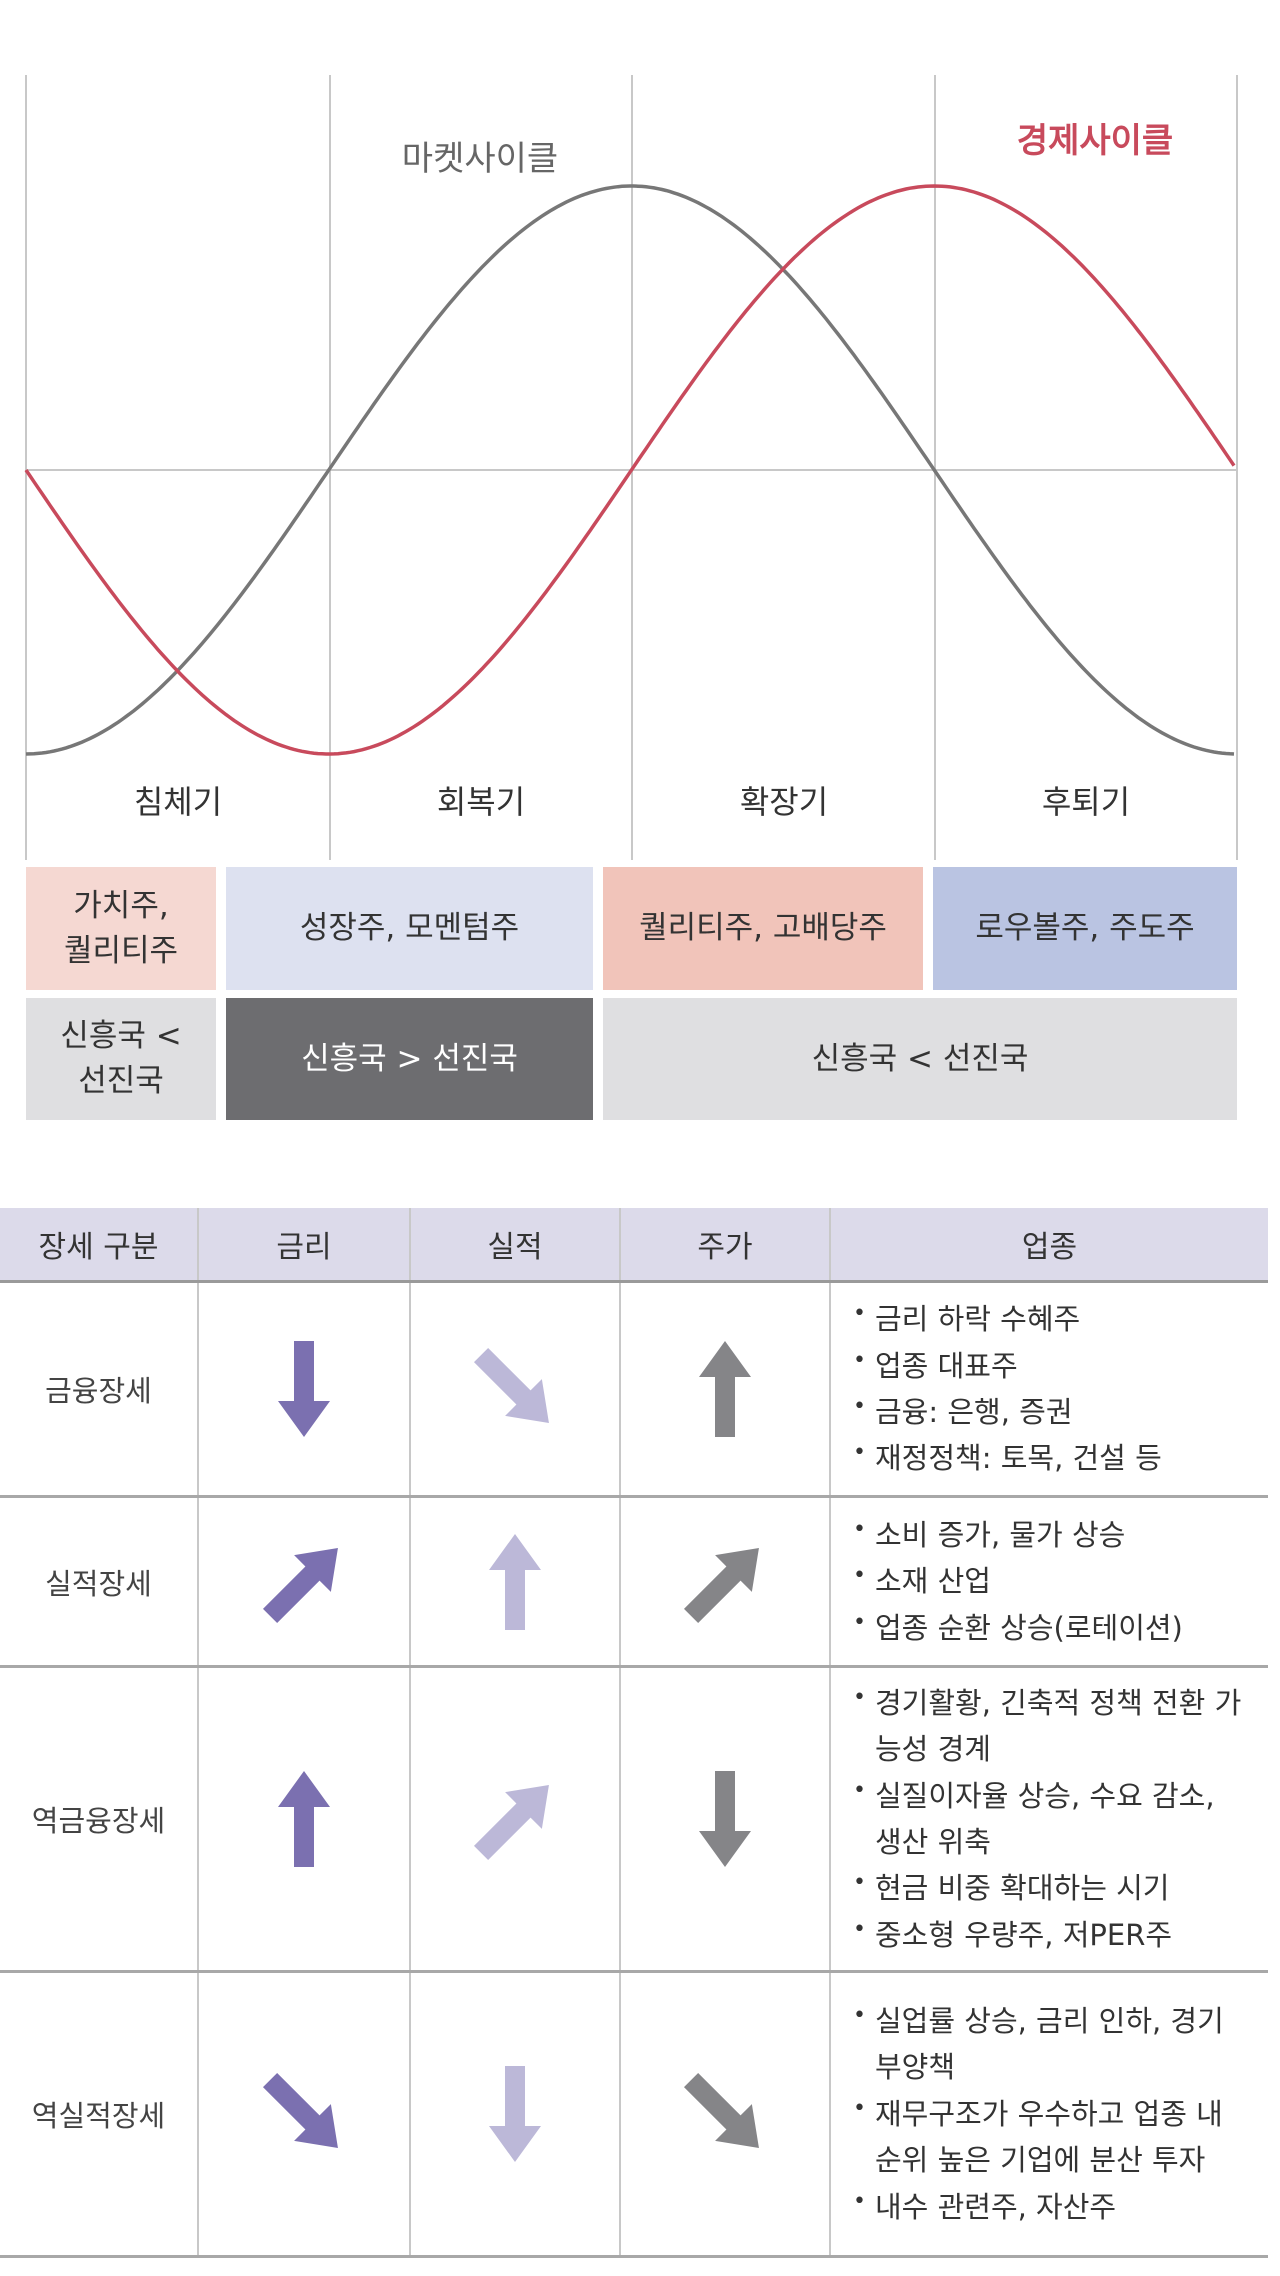 Image resolution: width=1280 pixels, height=2276 pixels. Describe the element at coordinates (1051, 2207) in the screenshot. I see `sector-item: 내수 관련주, 자산주` at that location.